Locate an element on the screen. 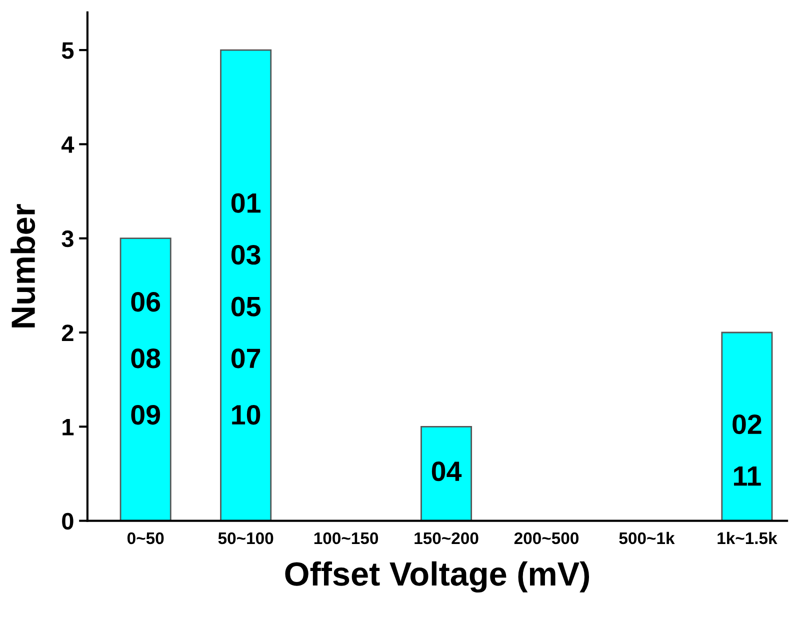  x-tick-label: 0~50 is located at coordinates (145, 538).